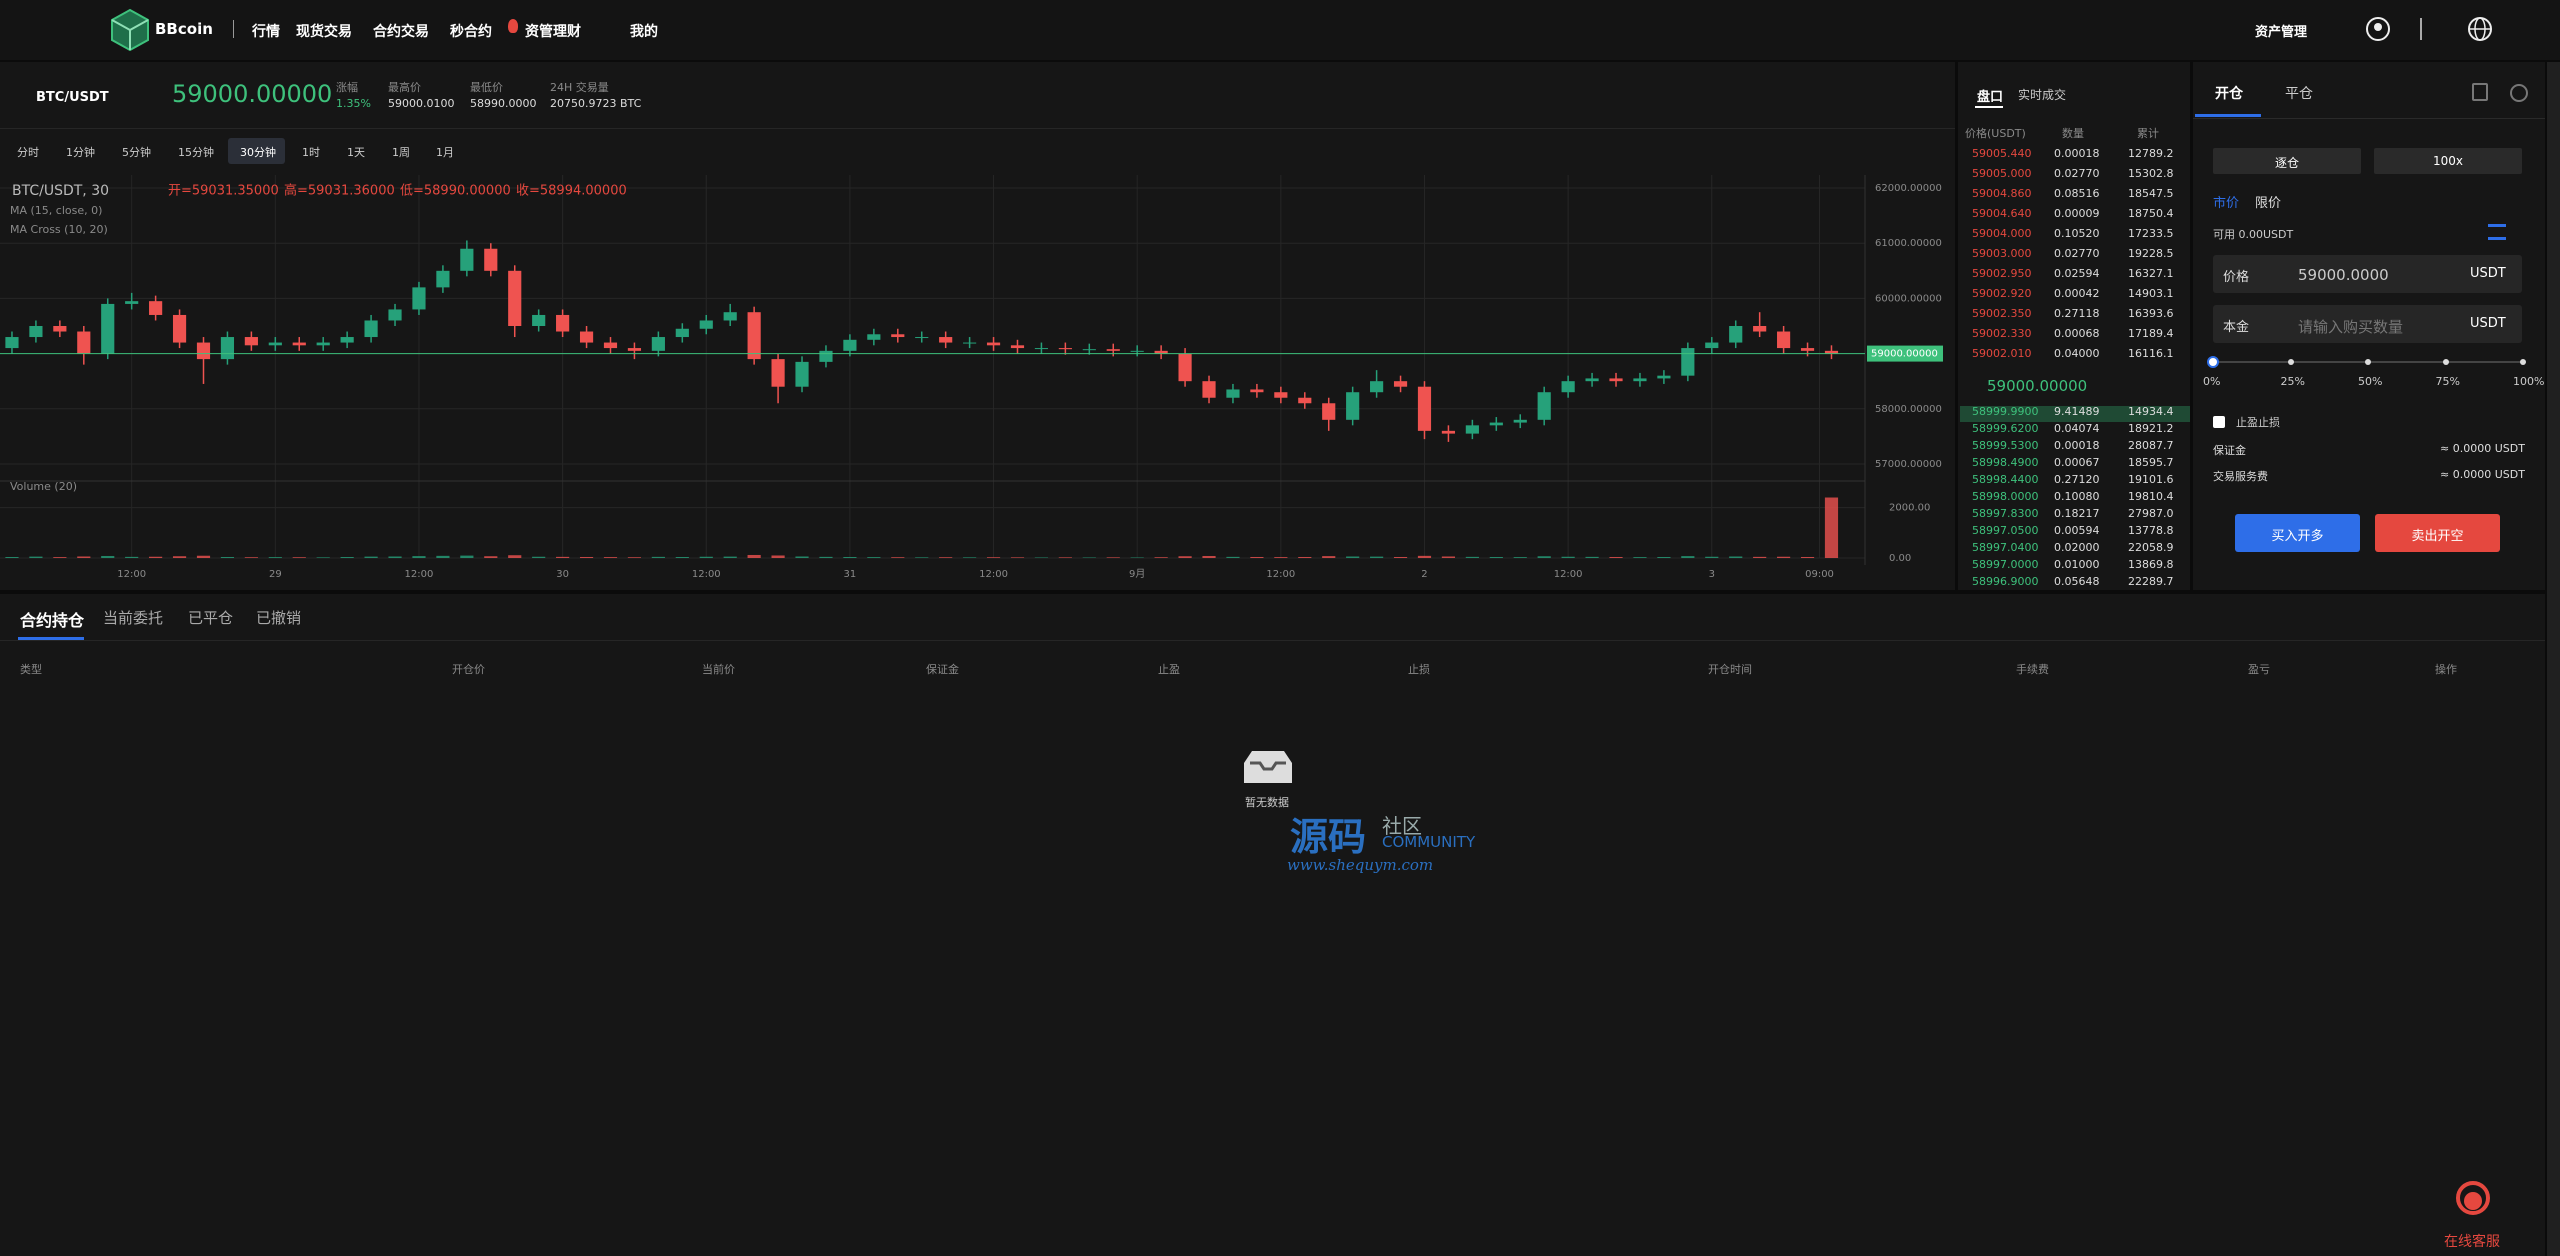 The height and width of the screenshot is (1256, 2560). Describe the element at coordinates (2497, 232) in the screenshot. I see `swap-icon` at that location.